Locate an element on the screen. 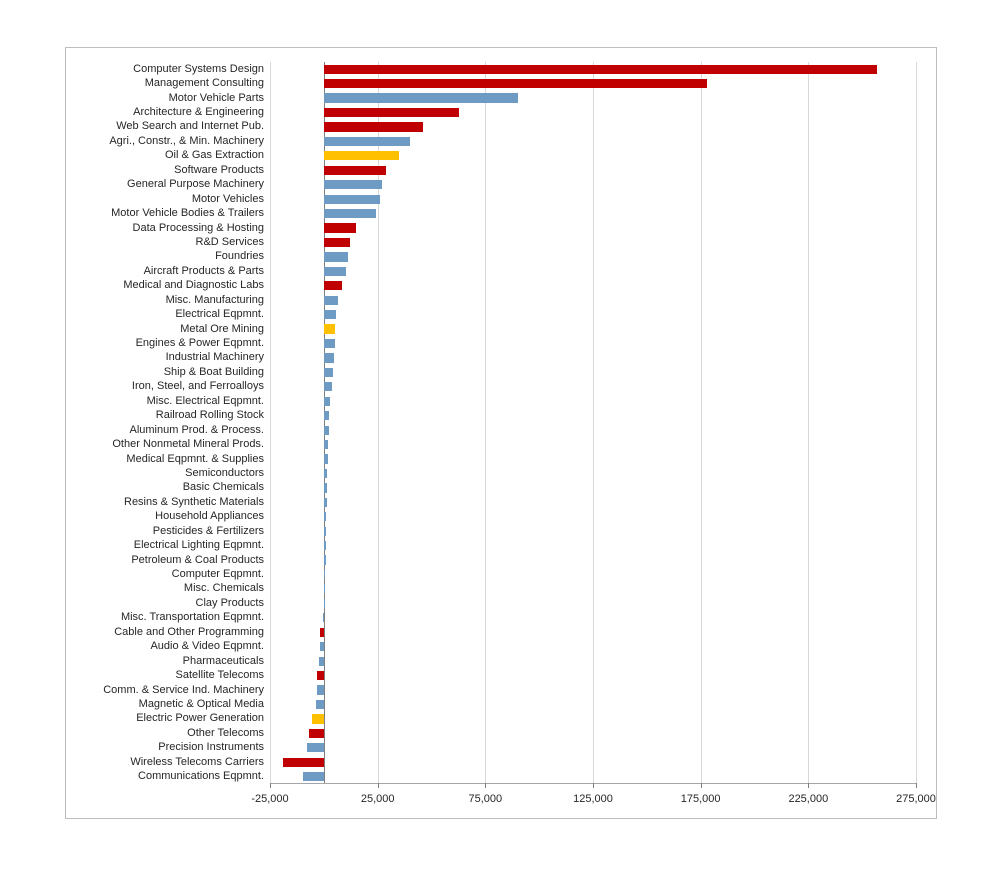 This screenshot has width=1008, height=869. category-row: Aircraft Products & Parts is located at coordinates (495, 271).